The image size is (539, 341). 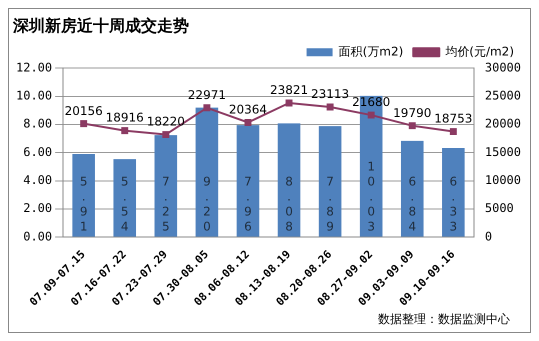 I want to click on y2-tick-label: 15000, so click(x=502, y=151).